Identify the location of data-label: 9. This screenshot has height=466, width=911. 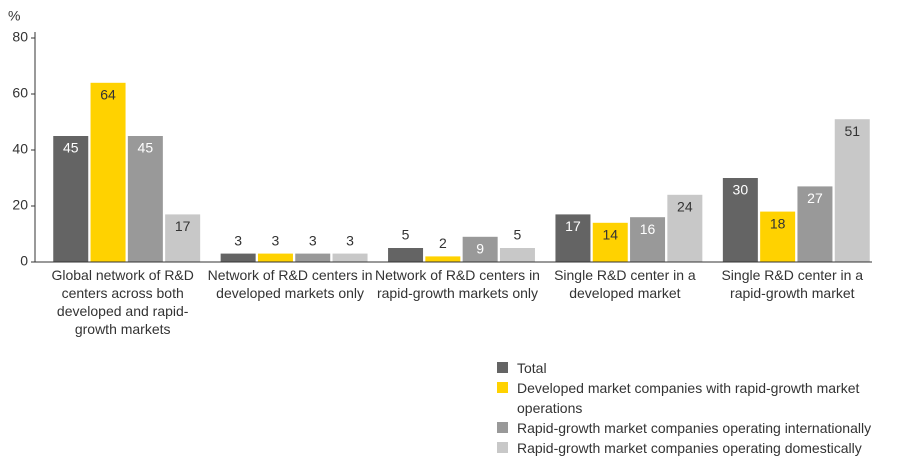
(480, 249).